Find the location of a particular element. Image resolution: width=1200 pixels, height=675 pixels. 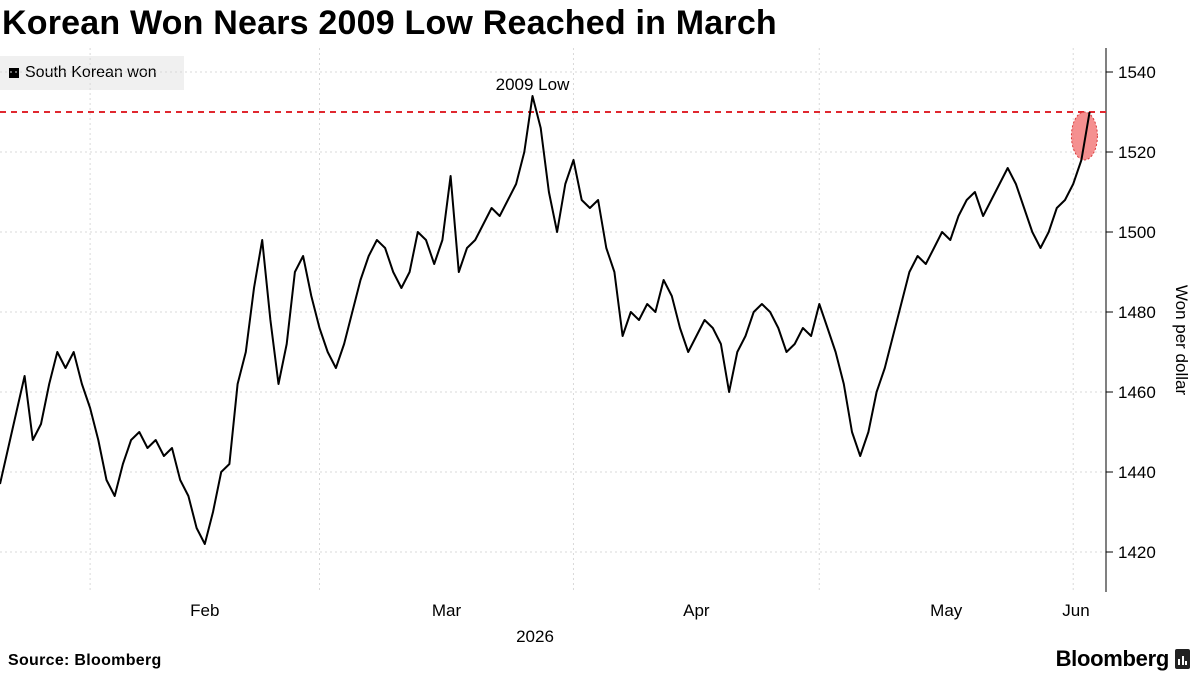

y-tick-label: 1480 is located at coordinates (1137, 312).